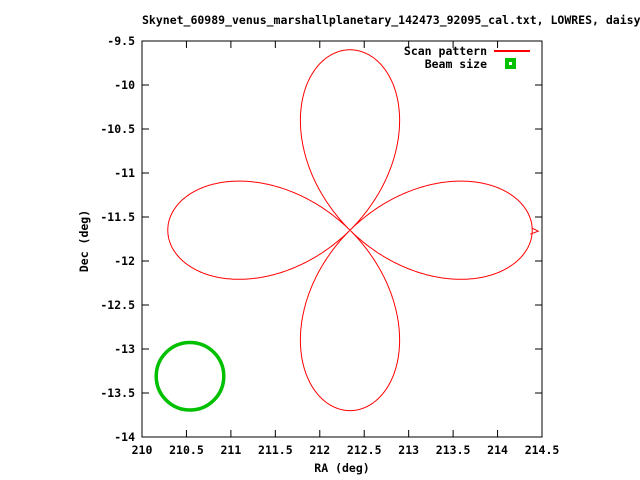 Image resolution: width=640 pixels, height=480 pixels. I want to click on legend: Scan pattern Beam size, so click(427, 57).